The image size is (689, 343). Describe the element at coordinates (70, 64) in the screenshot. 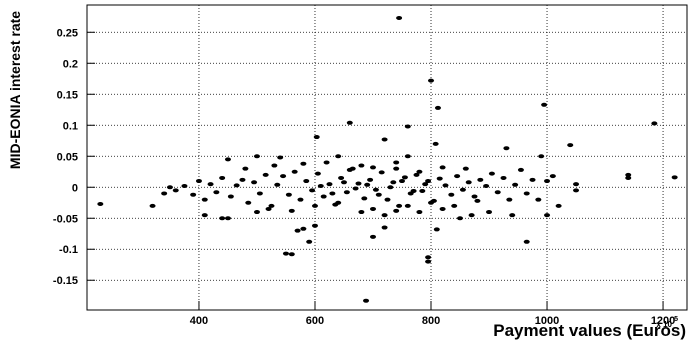

I see `y-tick-label: 0.2` at that location.